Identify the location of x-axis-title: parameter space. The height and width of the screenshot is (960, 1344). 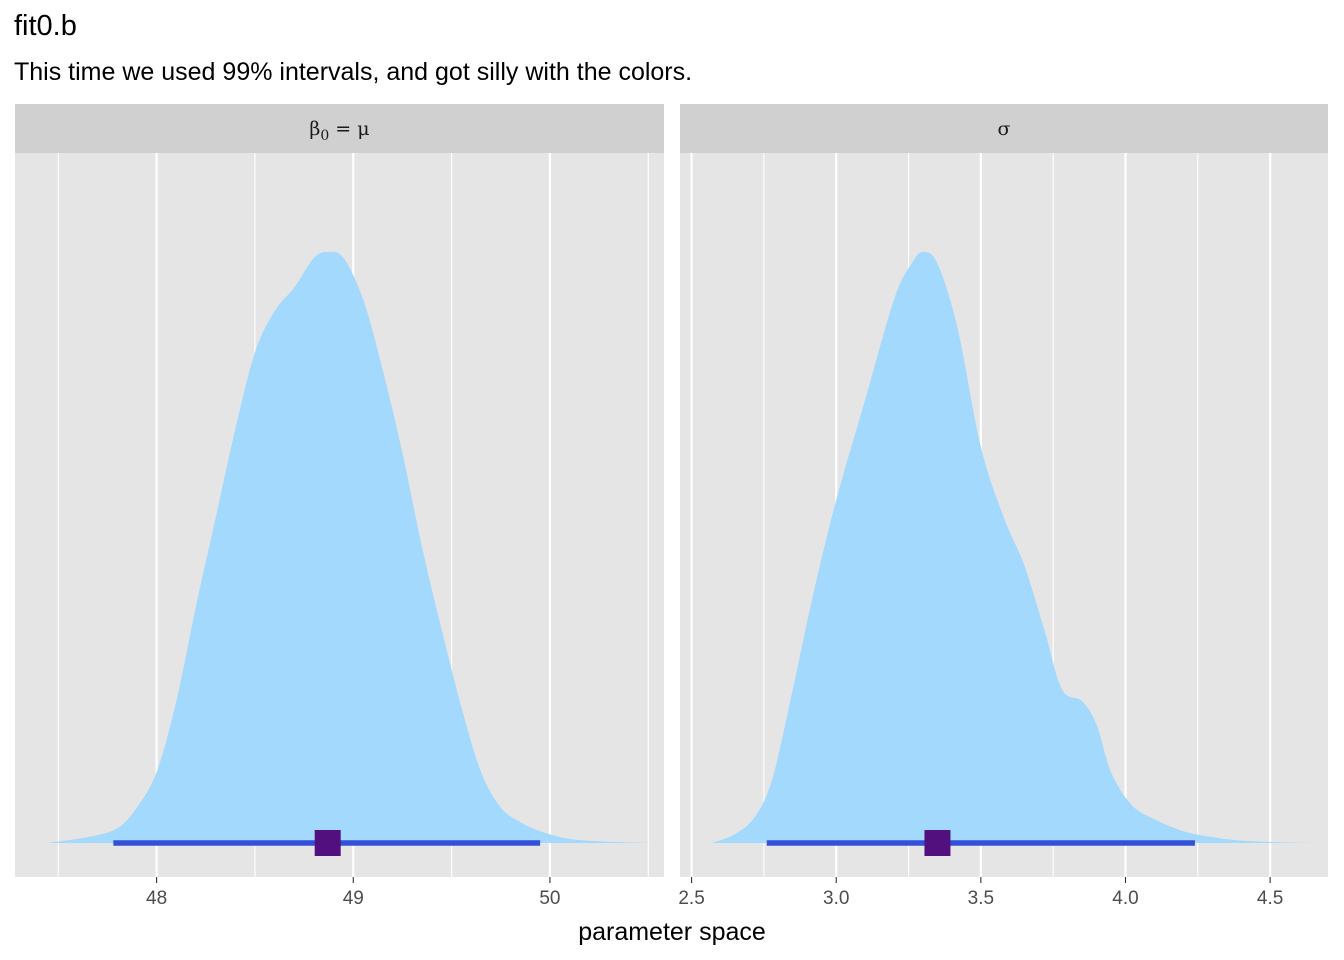
(672, 932).